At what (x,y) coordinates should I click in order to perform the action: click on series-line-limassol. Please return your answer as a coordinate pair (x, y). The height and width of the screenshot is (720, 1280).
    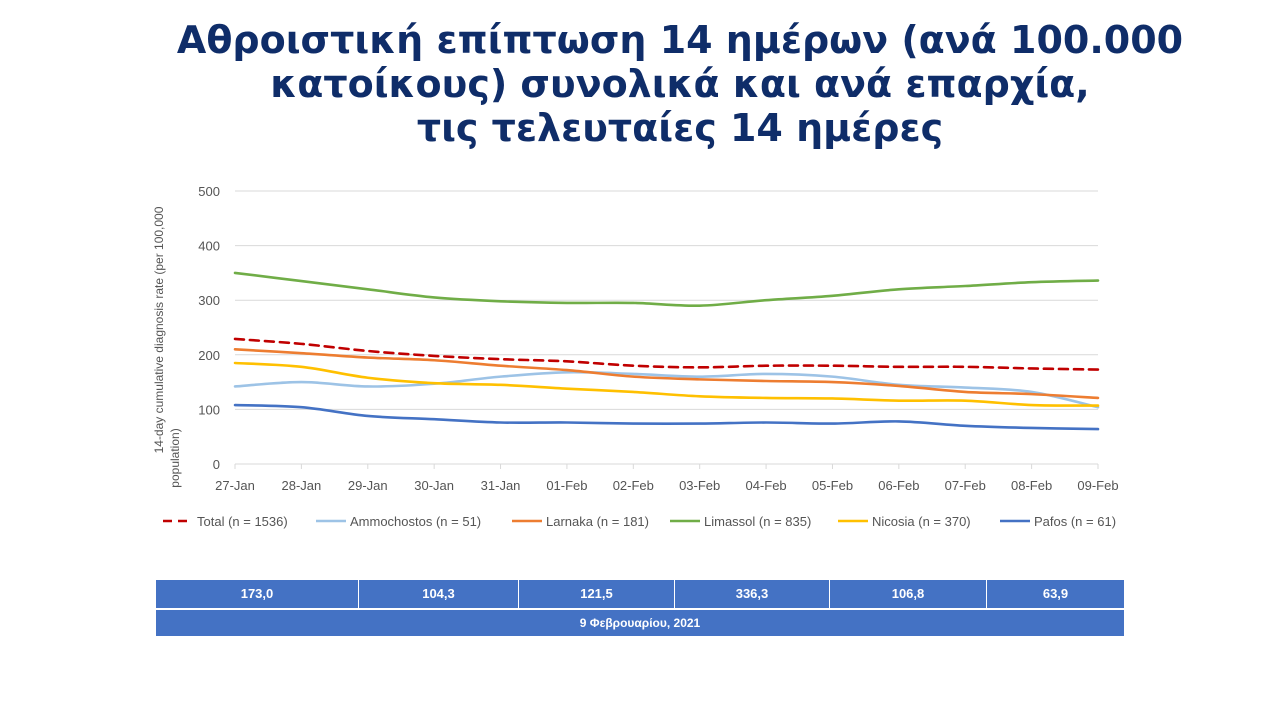
    Looking at the image, I should click on (666, 289).